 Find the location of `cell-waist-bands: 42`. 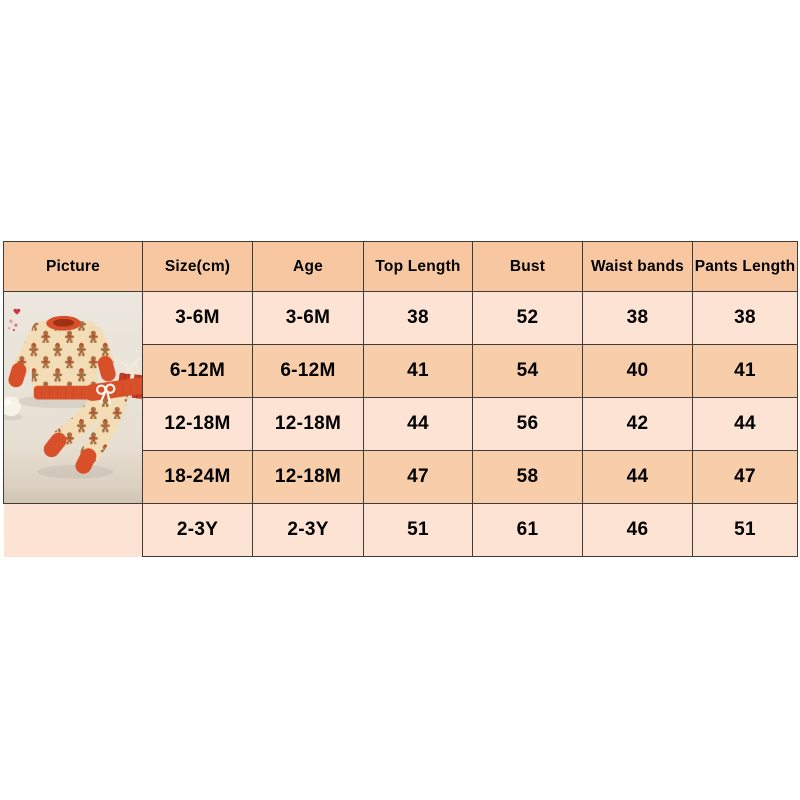

cell-waist-bands: 42 is located at coordinates (637, 424).